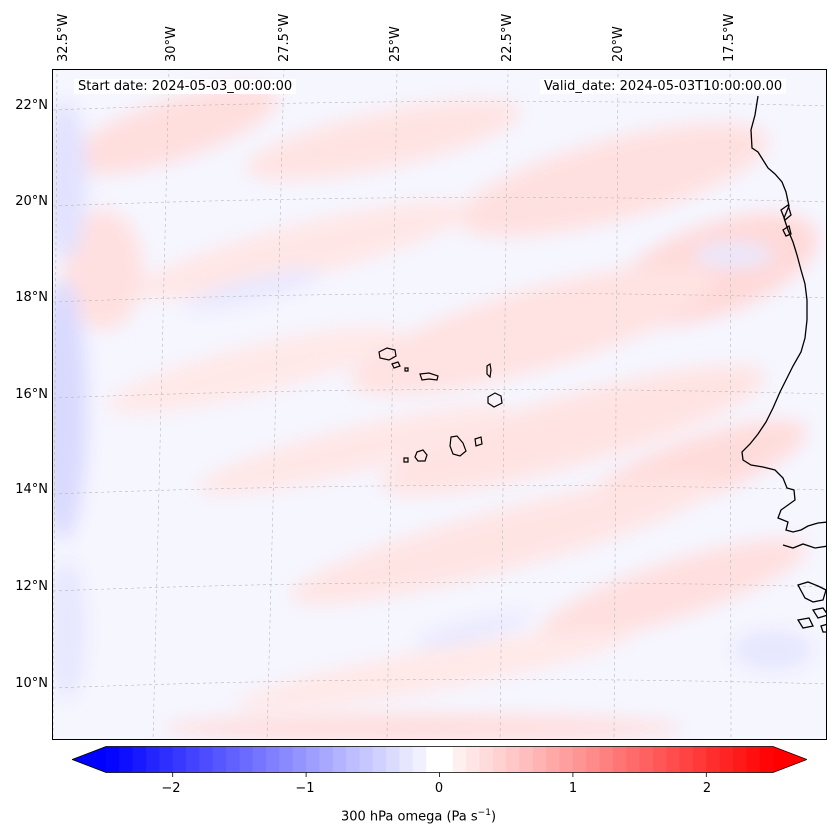 The width and height of the screenshot is (837, 839). What do you see at coordinates (439, 587) in the screenshot?
I see `parallel-12n` at bounding box center [439, 587].